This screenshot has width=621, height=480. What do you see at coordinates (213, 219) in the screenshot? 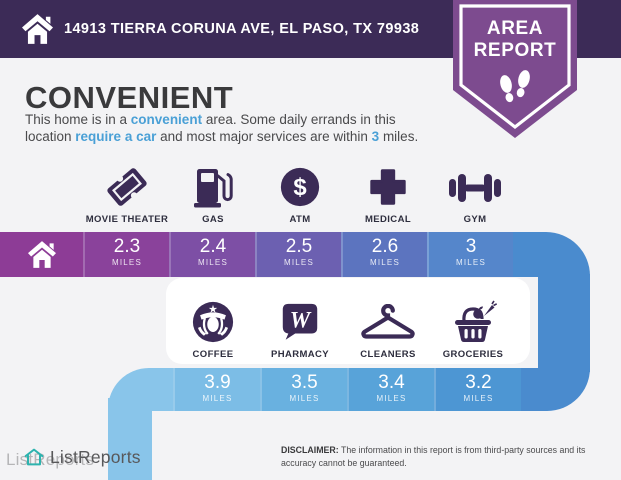
I see `amenity-label: GAS` at bounding box center [213, 219].